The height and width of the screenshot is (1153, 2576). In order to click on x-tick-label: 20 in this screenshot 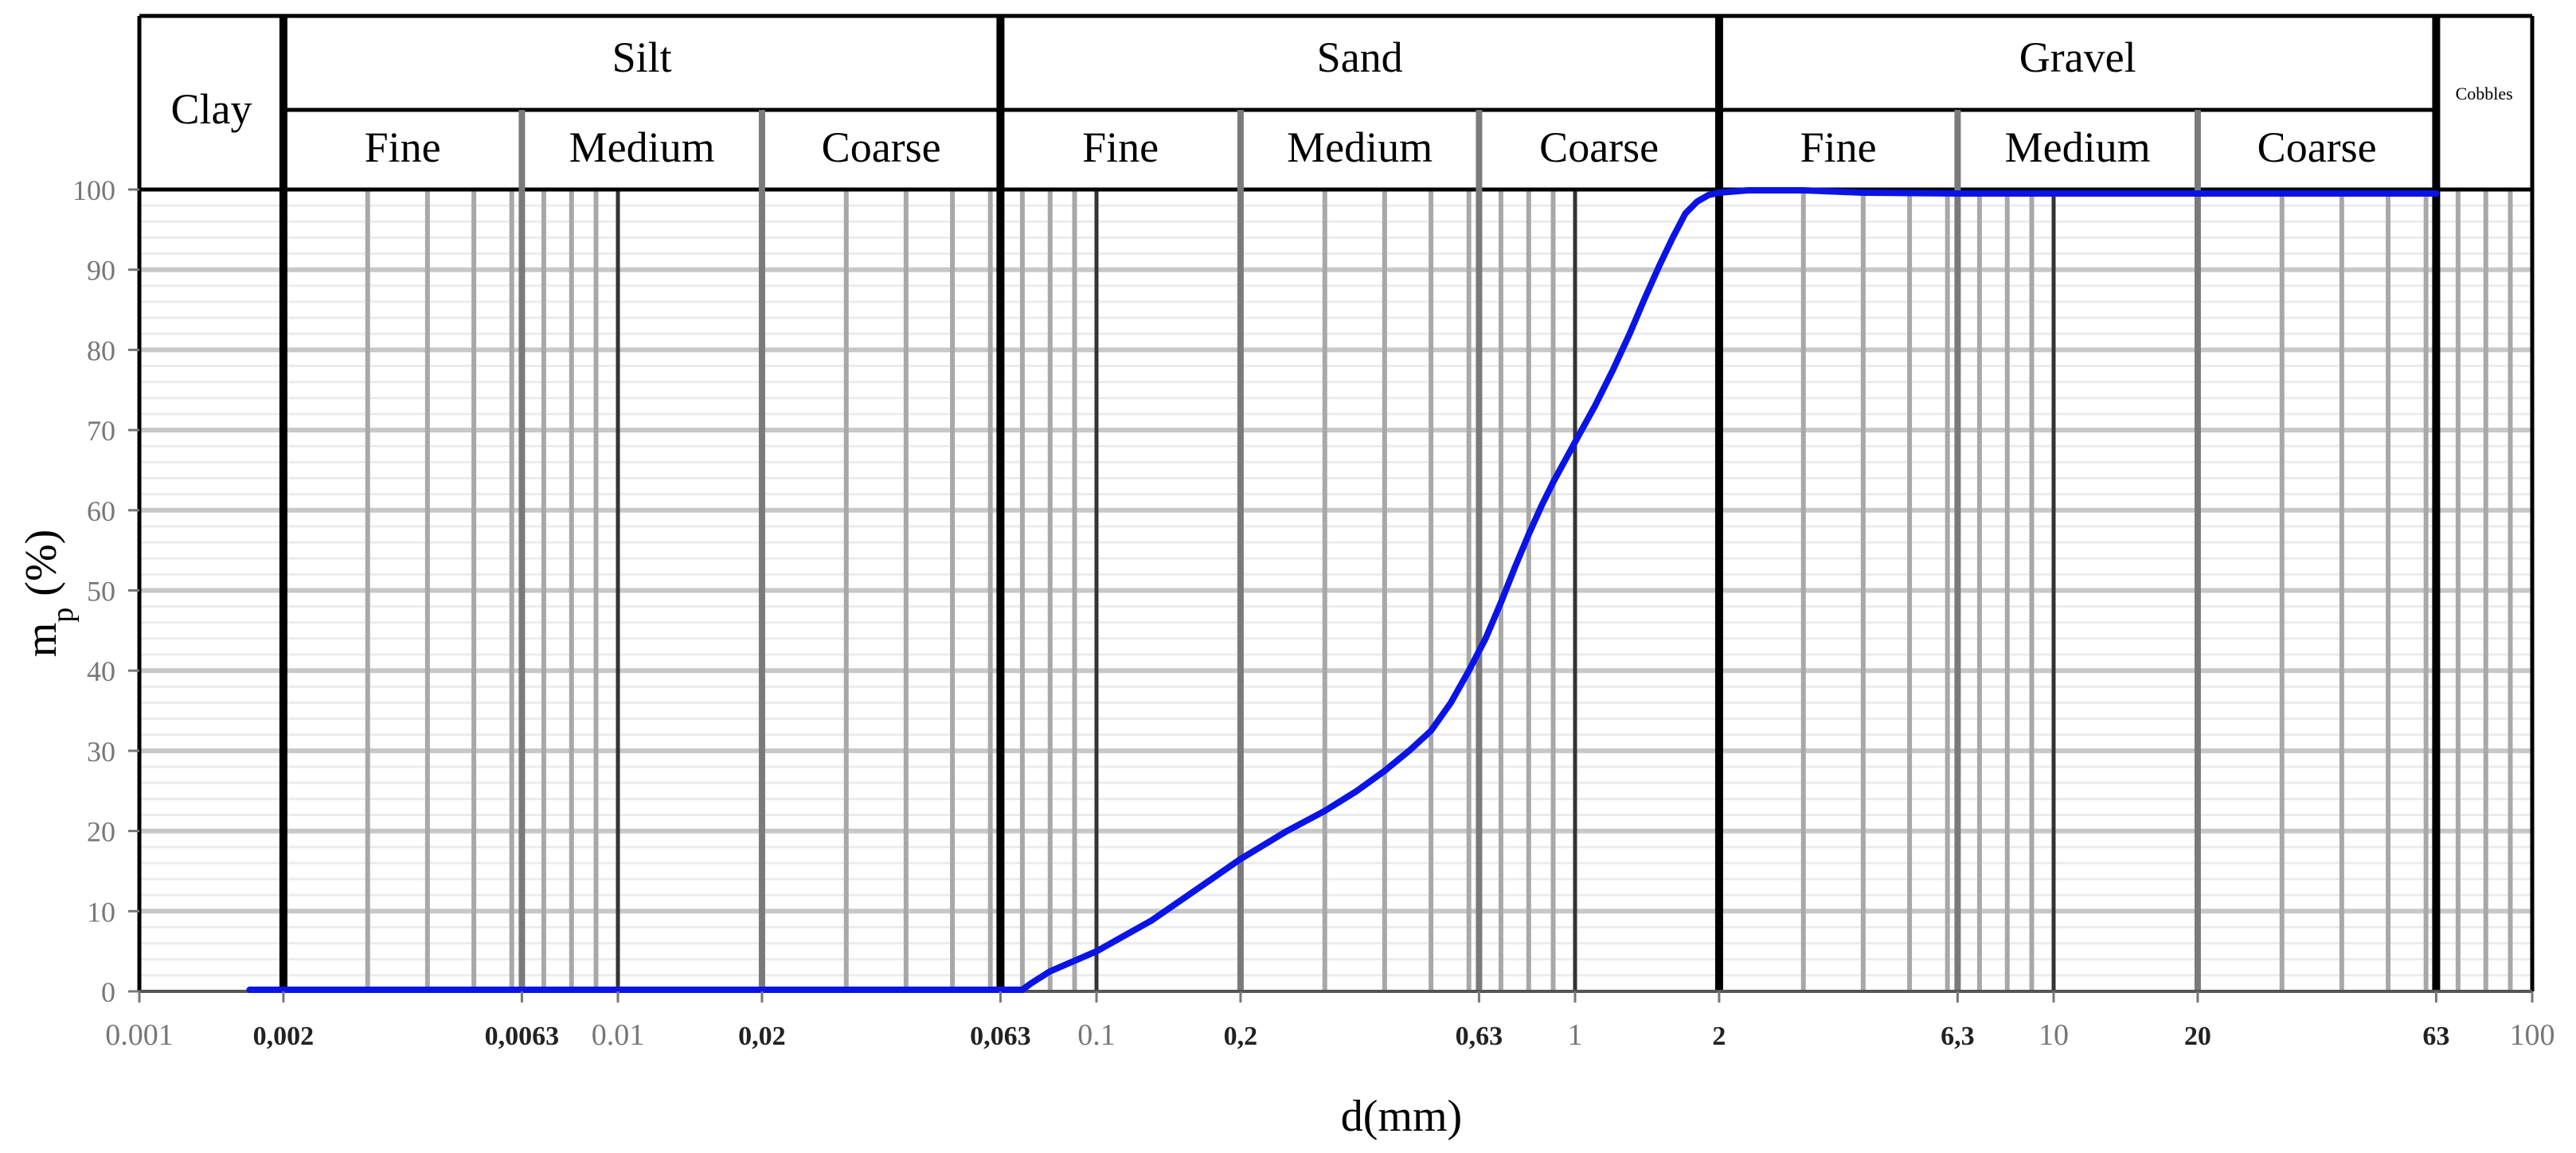, I will do `click(2197, 1036)`.